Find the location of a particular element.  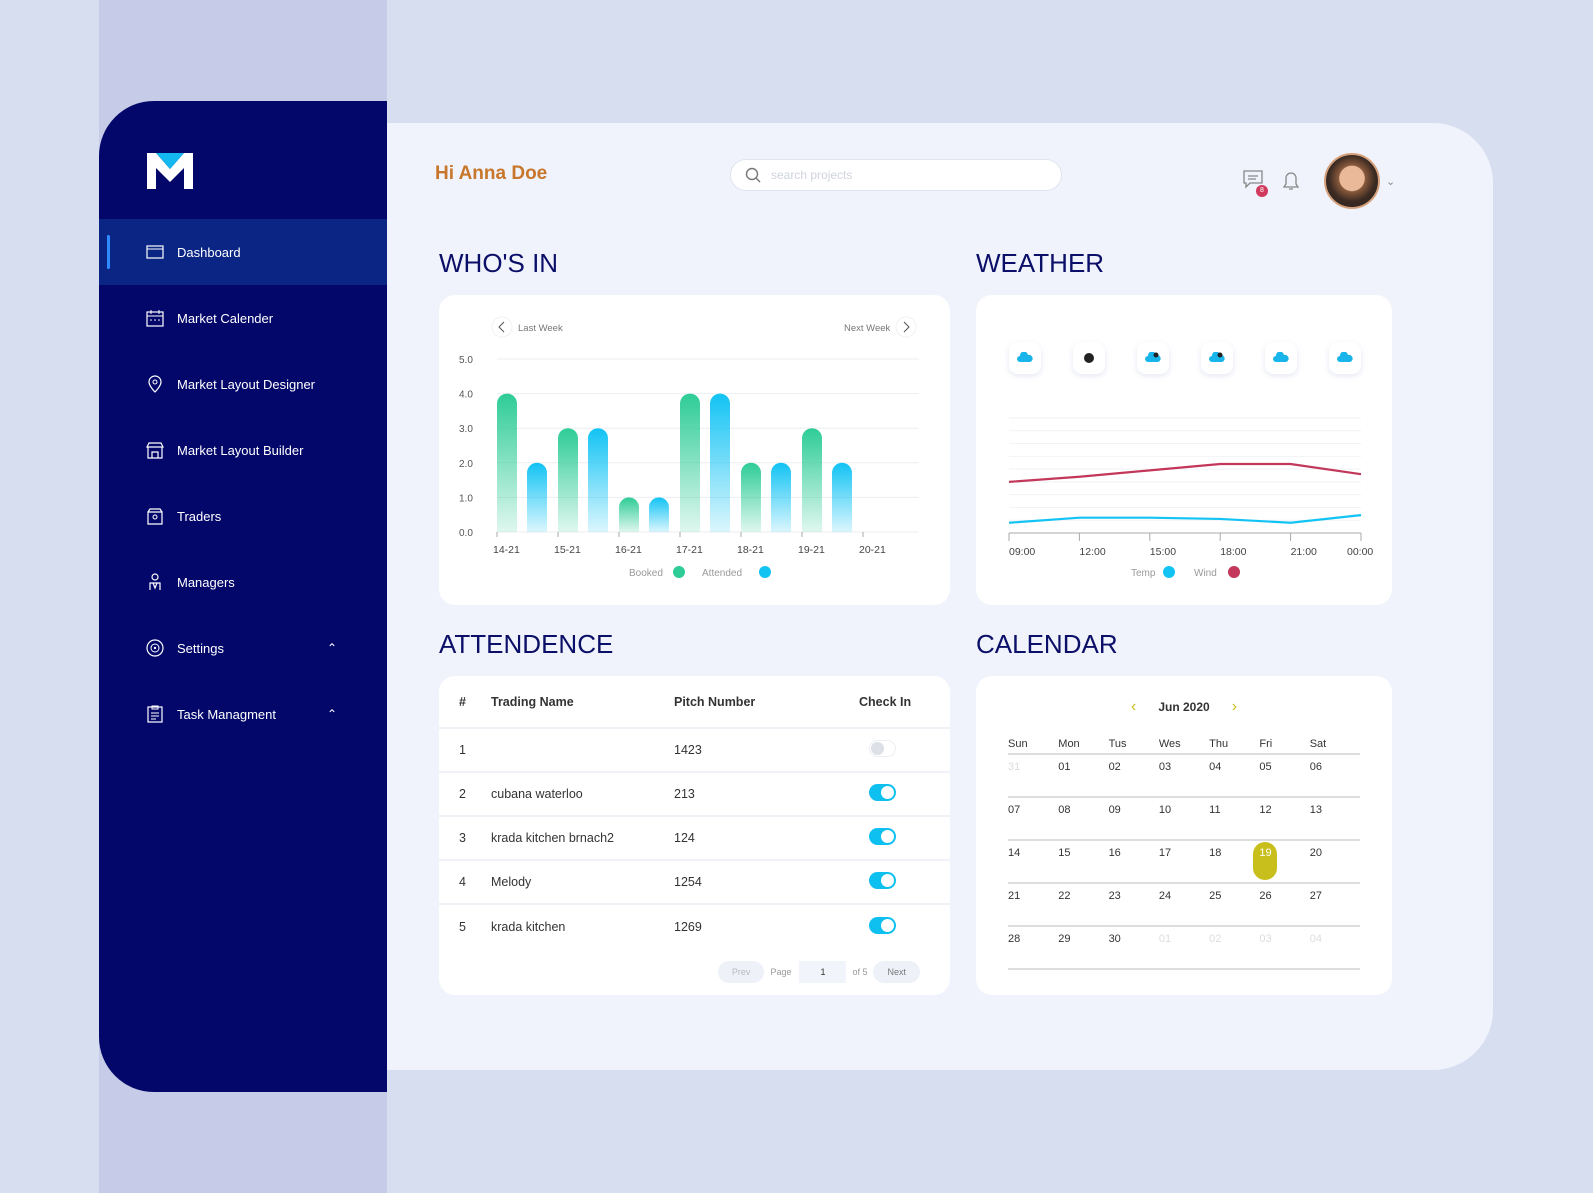

search-bar is located at coordinates (896, 175).